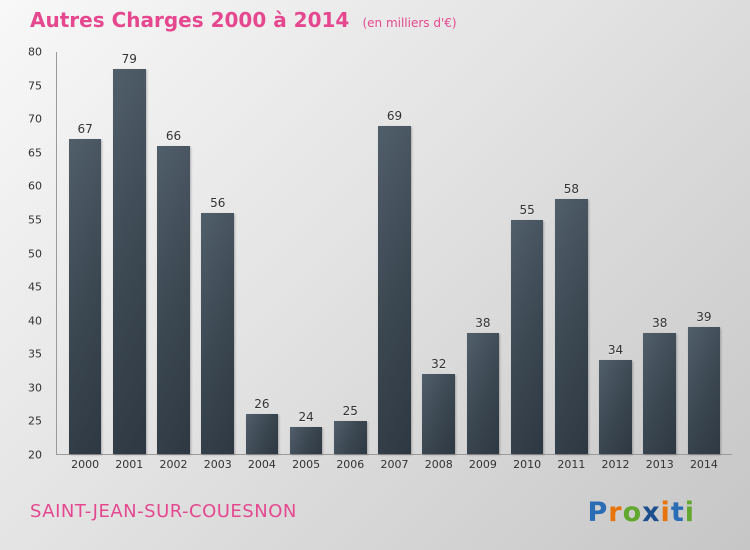  What do you see at coordinates (262, 261) in the screenshot?
I see `bar-group: 26 2004` at bounding box center [262, 261].